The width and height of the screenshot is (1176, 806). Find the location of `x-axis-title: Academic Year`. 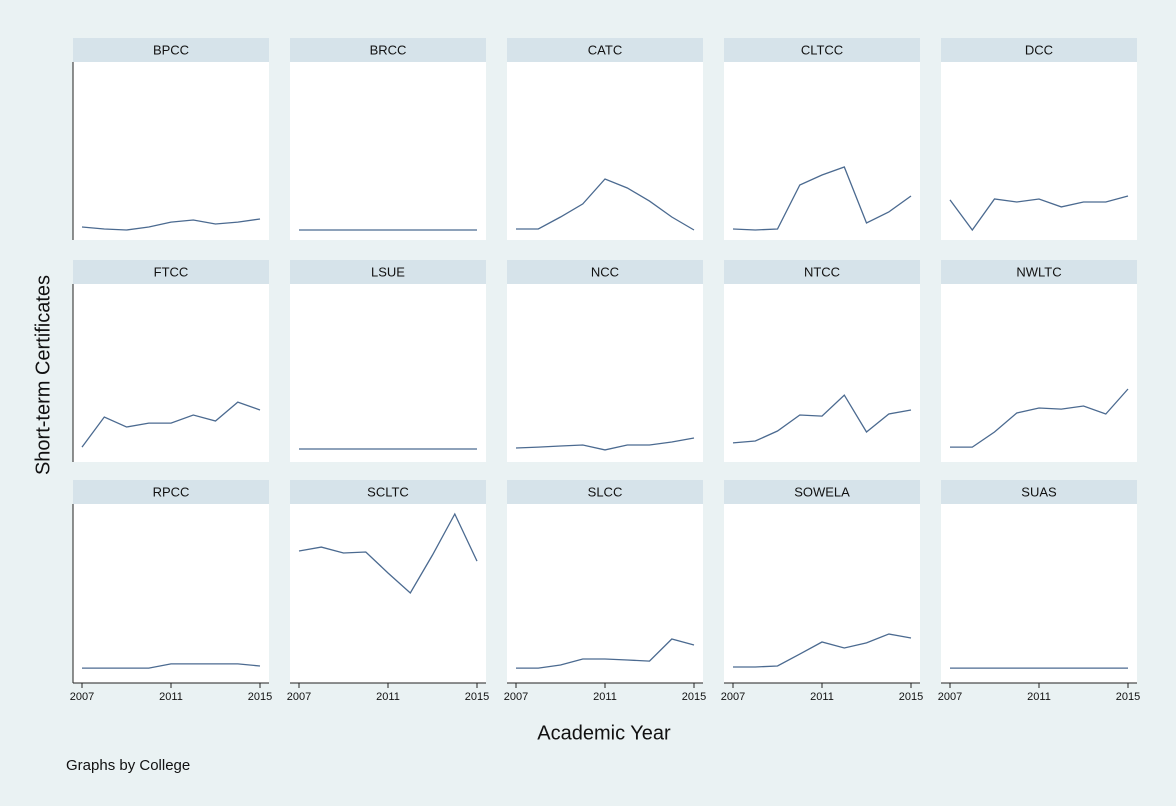

x-axis-title: Academic Year is located at coordinates (604, 733).